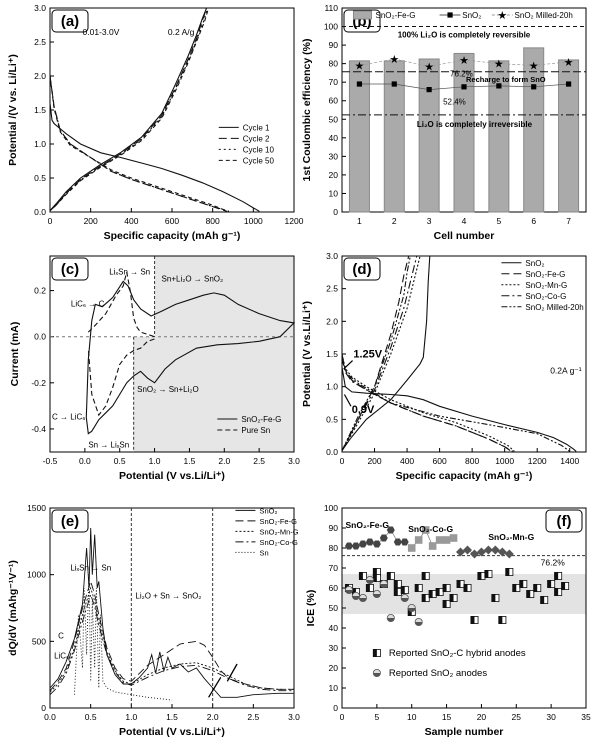  What do you see at coordinates (457, 653) in the screenshot?
I see `legend-label: Reported SnO₂-C hybrid anodes` at bounding box center [457, 653].